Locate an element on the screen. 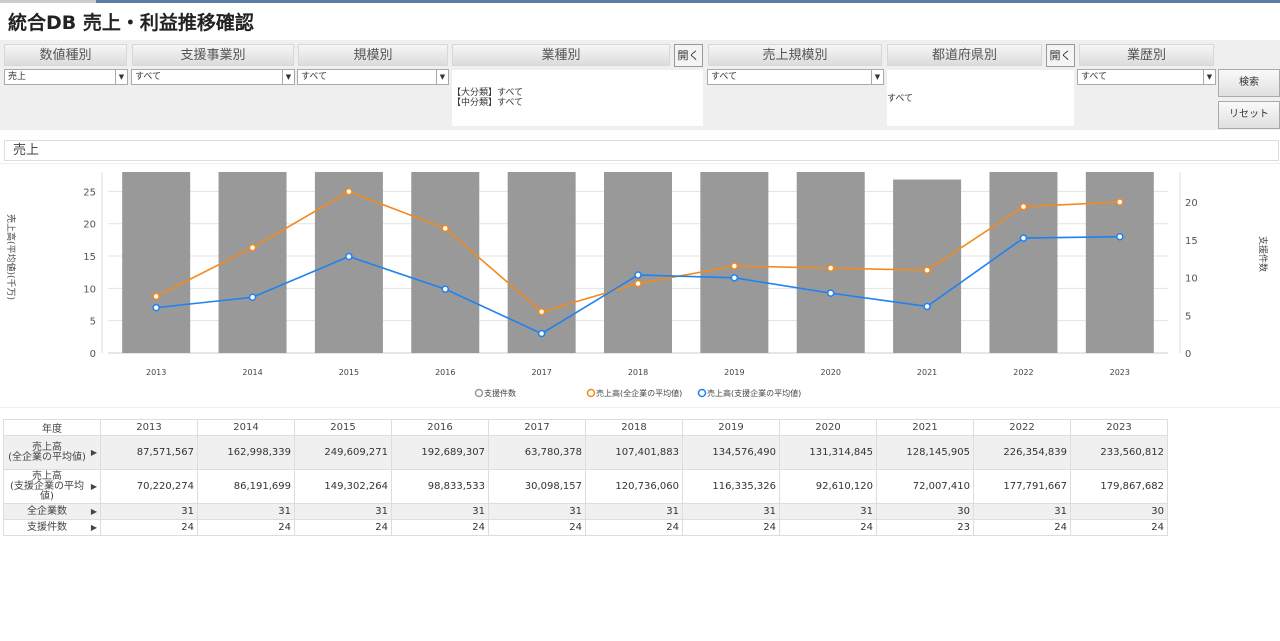 This screenshot has height=641, width=1280. legend-label: 売上高(全企業の平均値) is located at coordinates (639, 393).